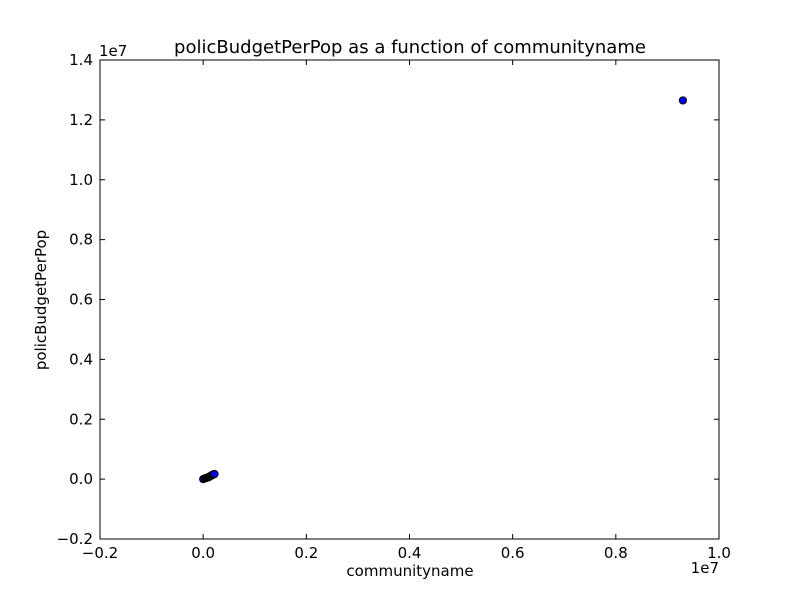 The height and width of the screenshot is (600, 800). What do you see at coordinates (81, 60) in the screenshot?
I see `y-tick-label: 1.4` at bounding box center [81, 60].